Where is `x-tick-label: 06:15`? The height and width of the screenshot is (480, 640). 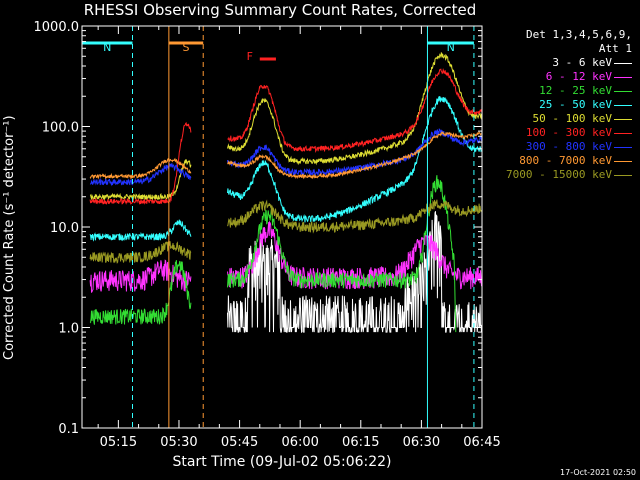 x-tick-label: 06:15 is located at coordinates (360, 442).